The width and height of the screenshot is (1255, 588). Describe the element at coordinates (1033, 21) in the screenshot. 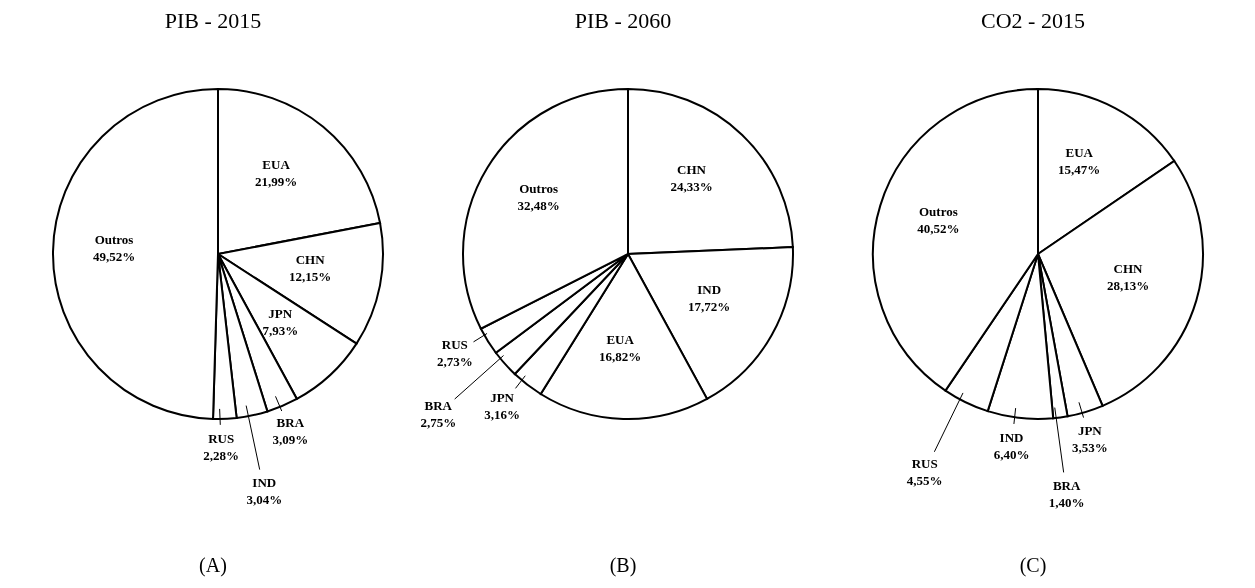

I see `chart-title: CO2 - 2015` at that location.